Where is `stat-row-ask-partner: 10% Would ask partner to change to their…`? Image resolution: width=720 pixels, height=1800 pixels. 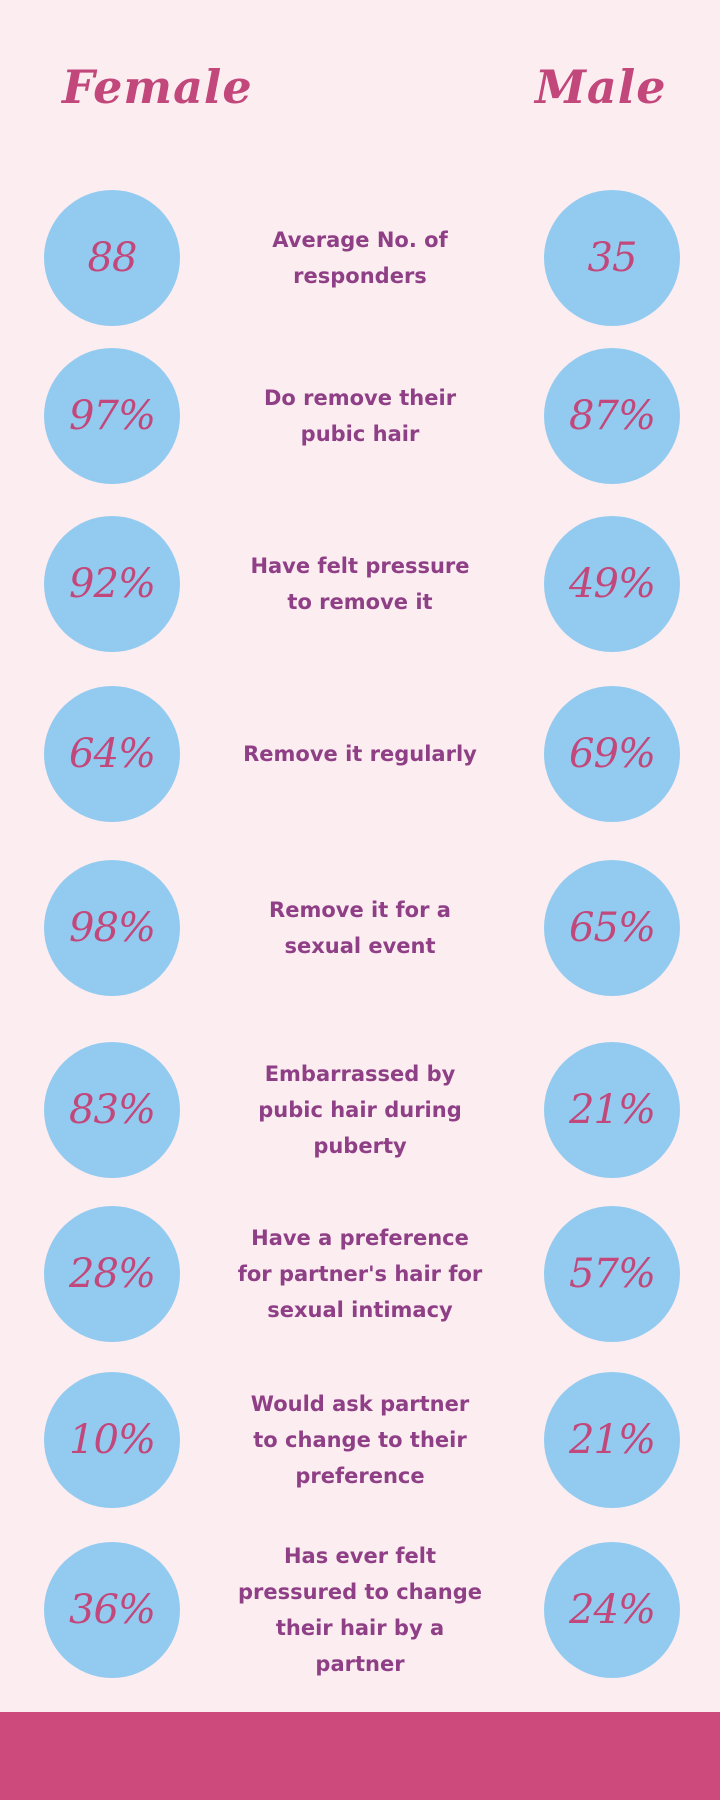 stat-row-ask-partner: 10% Would ask partner to change to their… is located at coordinates (360, 1442).